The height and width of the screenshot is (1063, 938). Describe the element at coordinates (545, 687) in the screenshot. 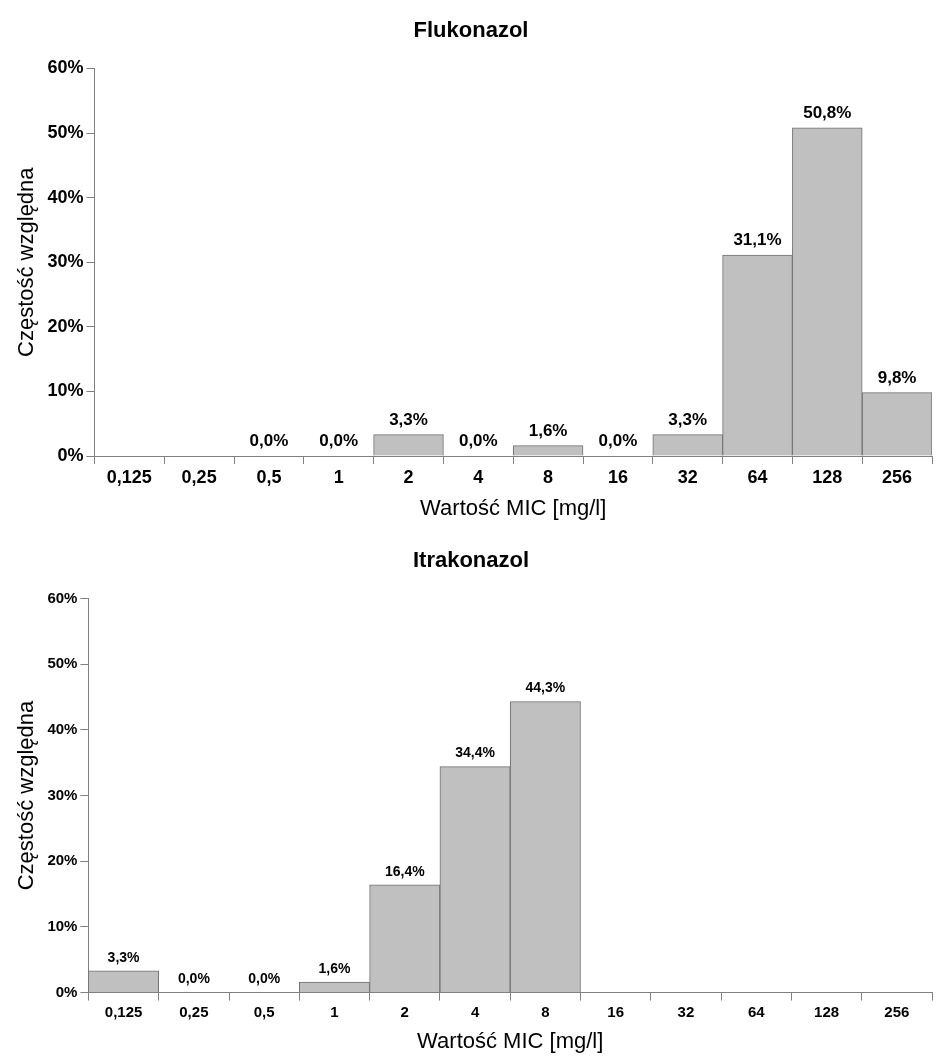

I see `data-label: 44,3%` at that location.